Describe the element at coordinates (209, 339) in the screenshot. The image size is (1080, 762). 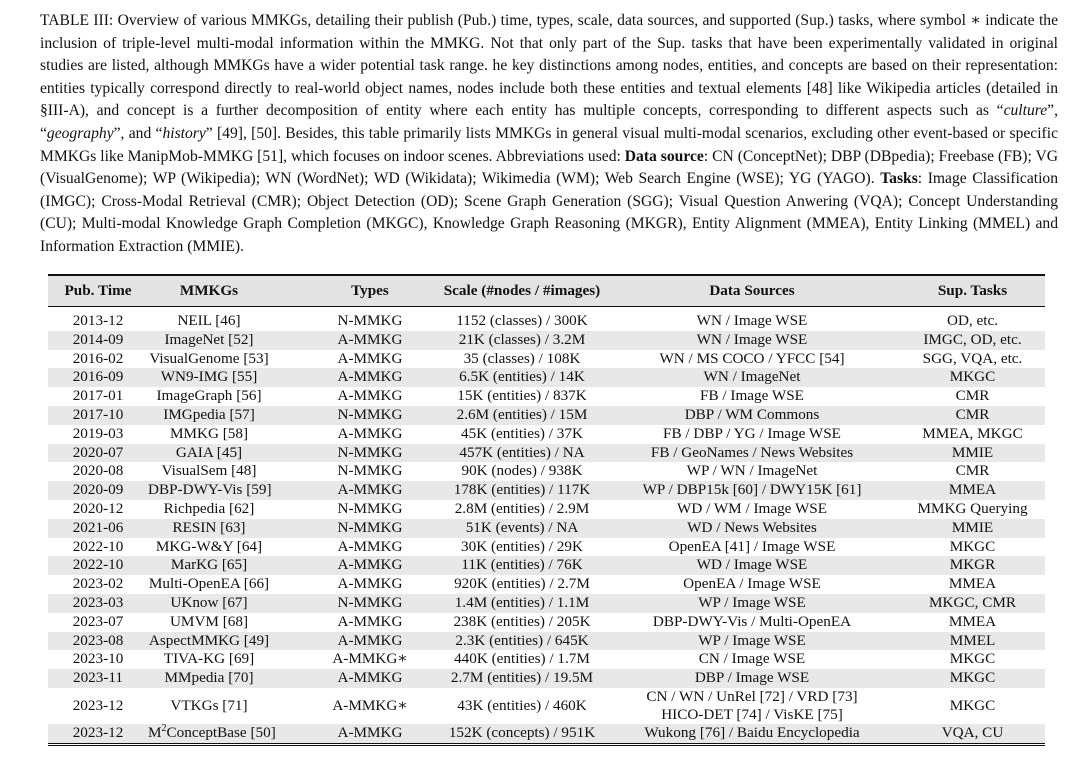
I see `cell-mmkg-name: ImageNet [52]` at that location.